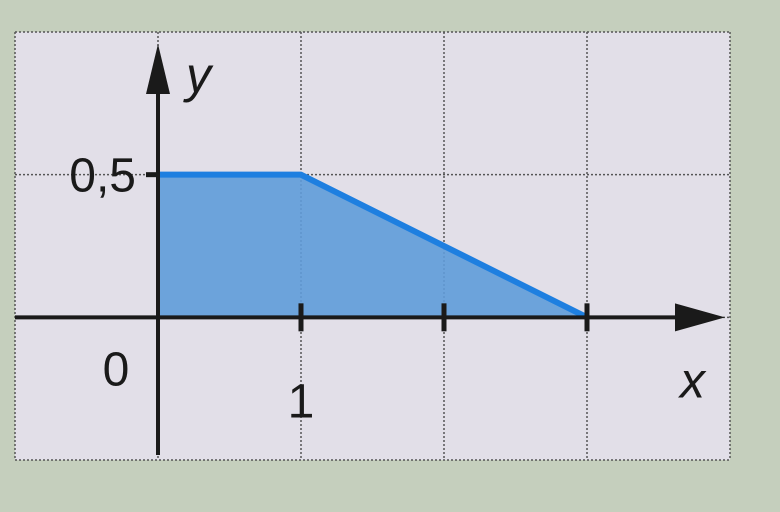 The image size is (780, 512). Describe the element at coordinates (116, 369) in the screenshot. I see `origin-label: 0` at that location.